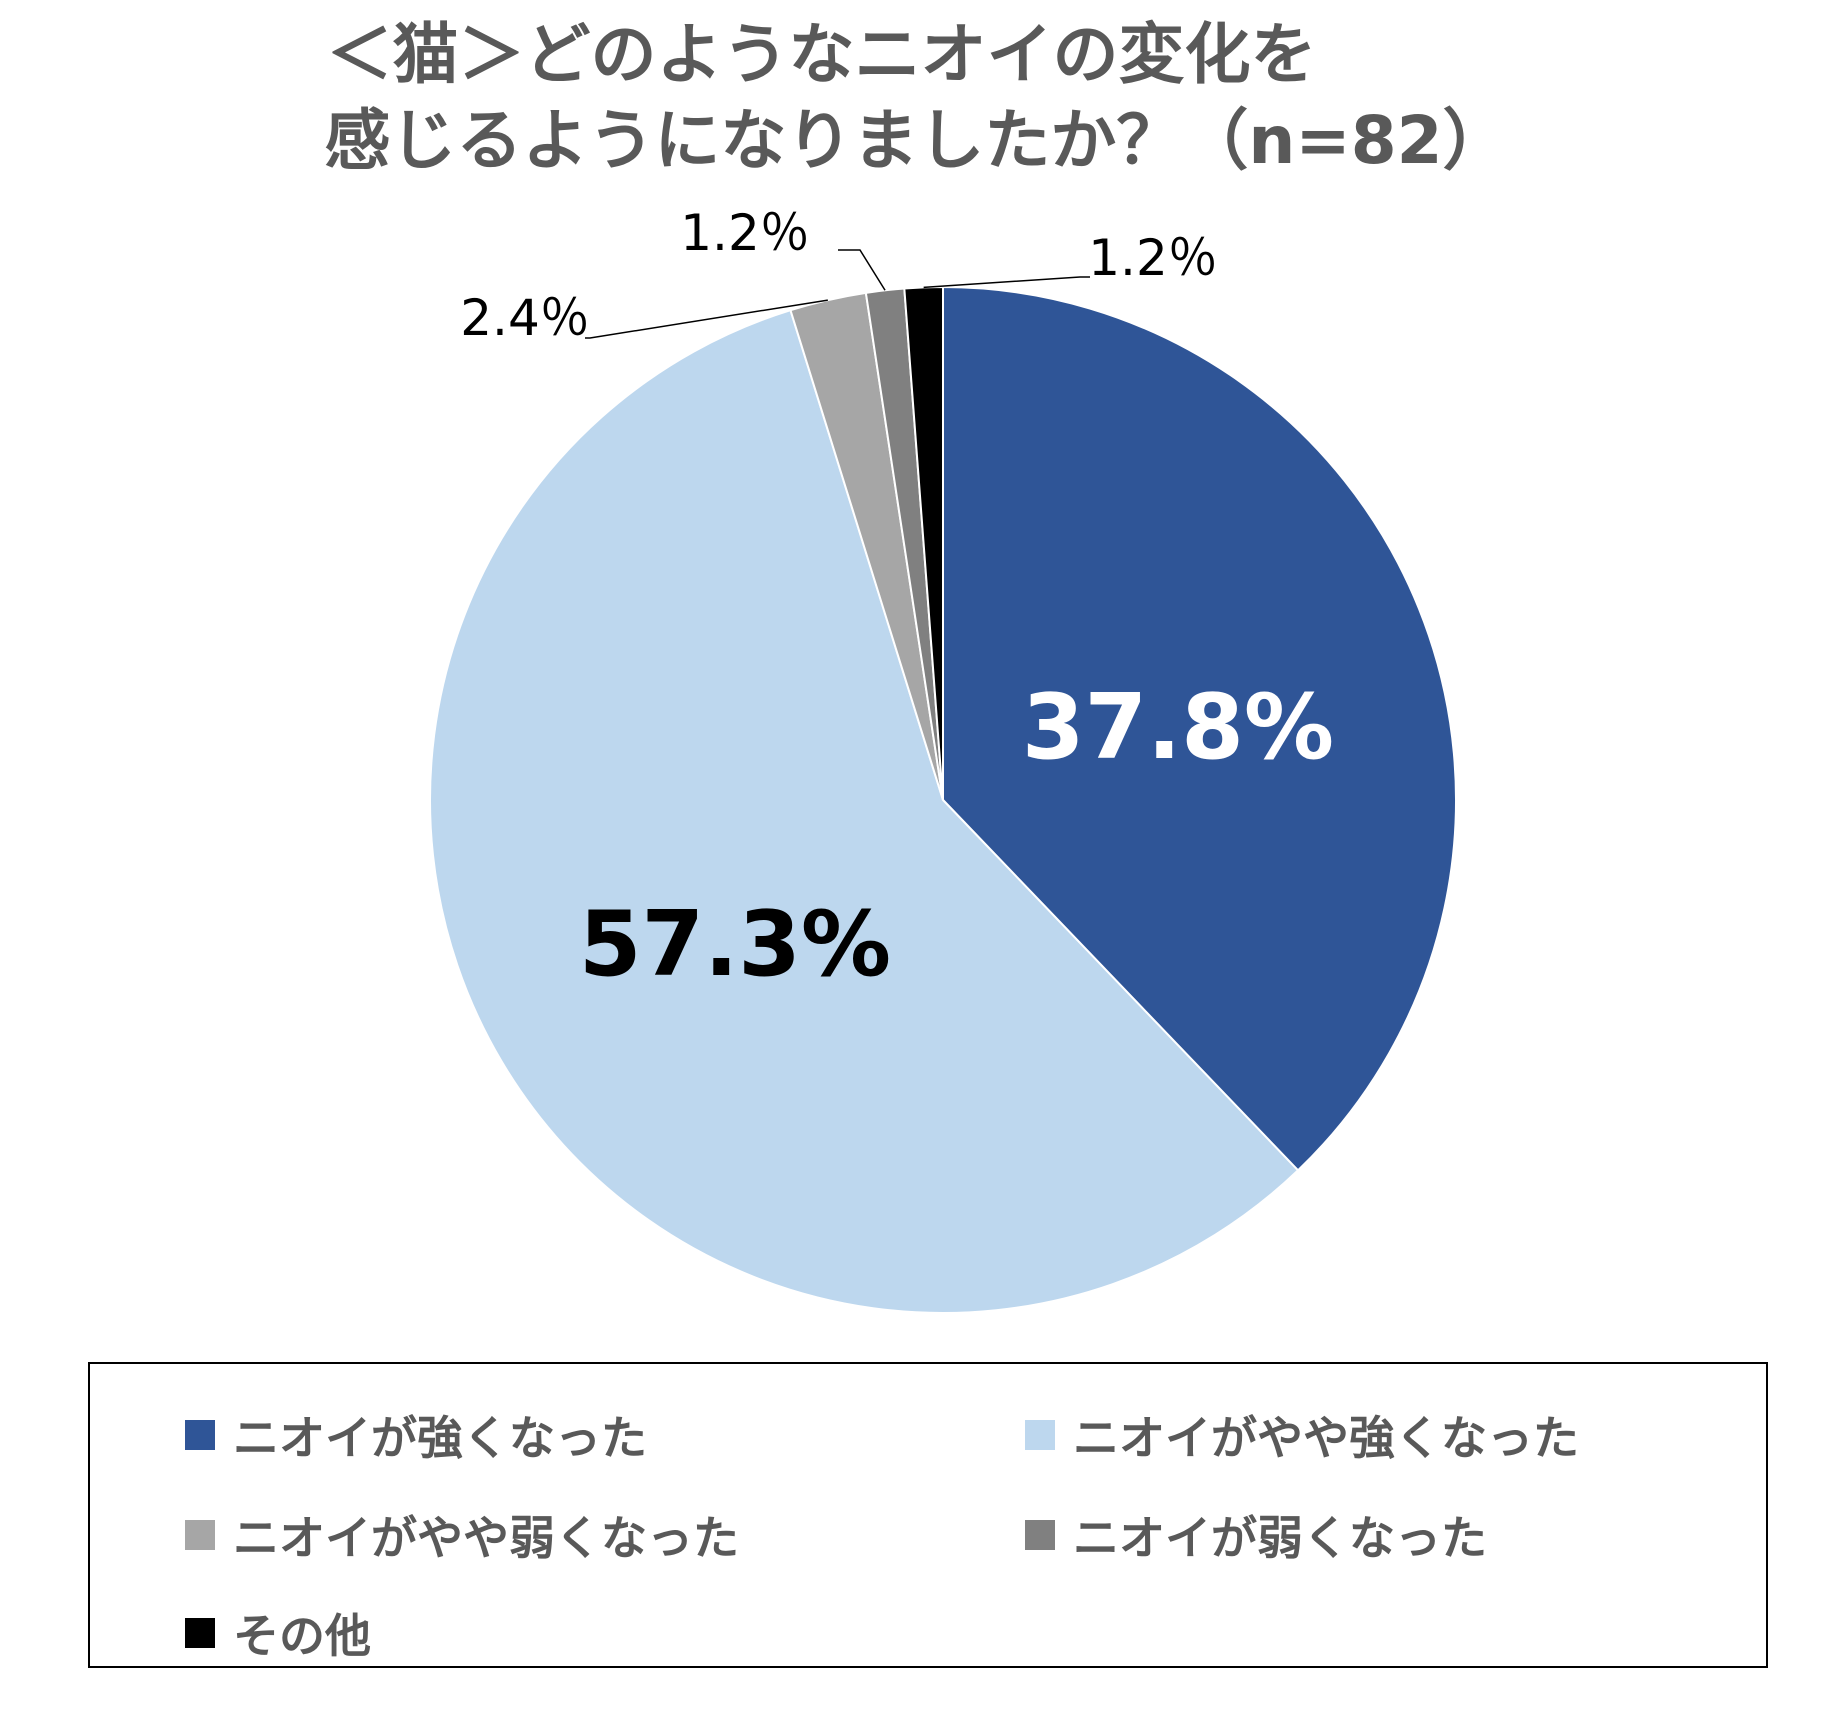 This screenshot has width=1833, height=1714. I want to click on data-label-3: 1.2％, so click(745, 233).